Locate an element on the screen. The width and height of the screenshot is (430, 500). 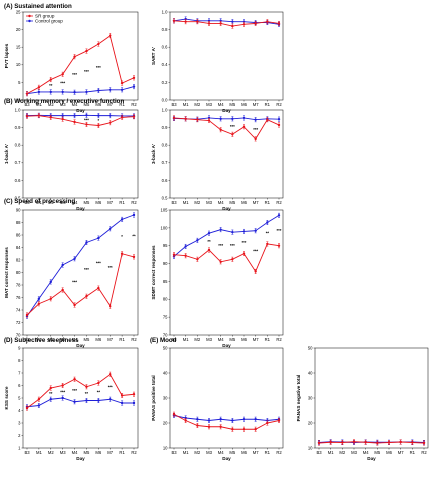
y-tick-label: 0.8 is located at coordinates (165, 29).